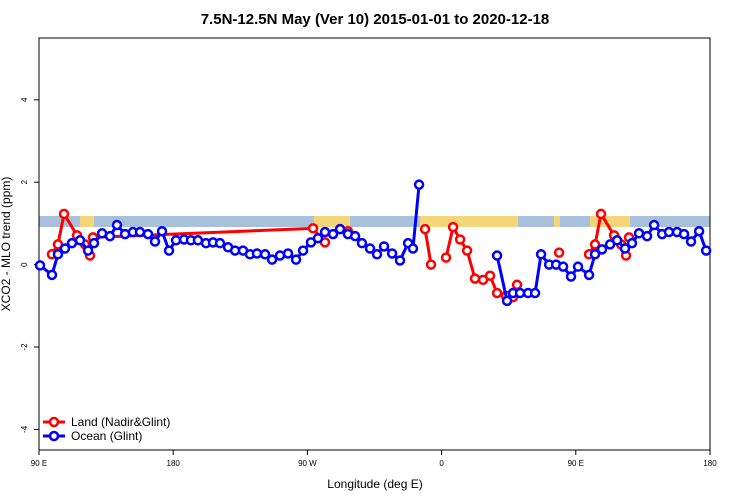 Image resolution: width=750 pixels, height=500 pixels. Describe the element at coordinates (24, 99) in the screenshot. I see `y-tick-label: 4` at that location.